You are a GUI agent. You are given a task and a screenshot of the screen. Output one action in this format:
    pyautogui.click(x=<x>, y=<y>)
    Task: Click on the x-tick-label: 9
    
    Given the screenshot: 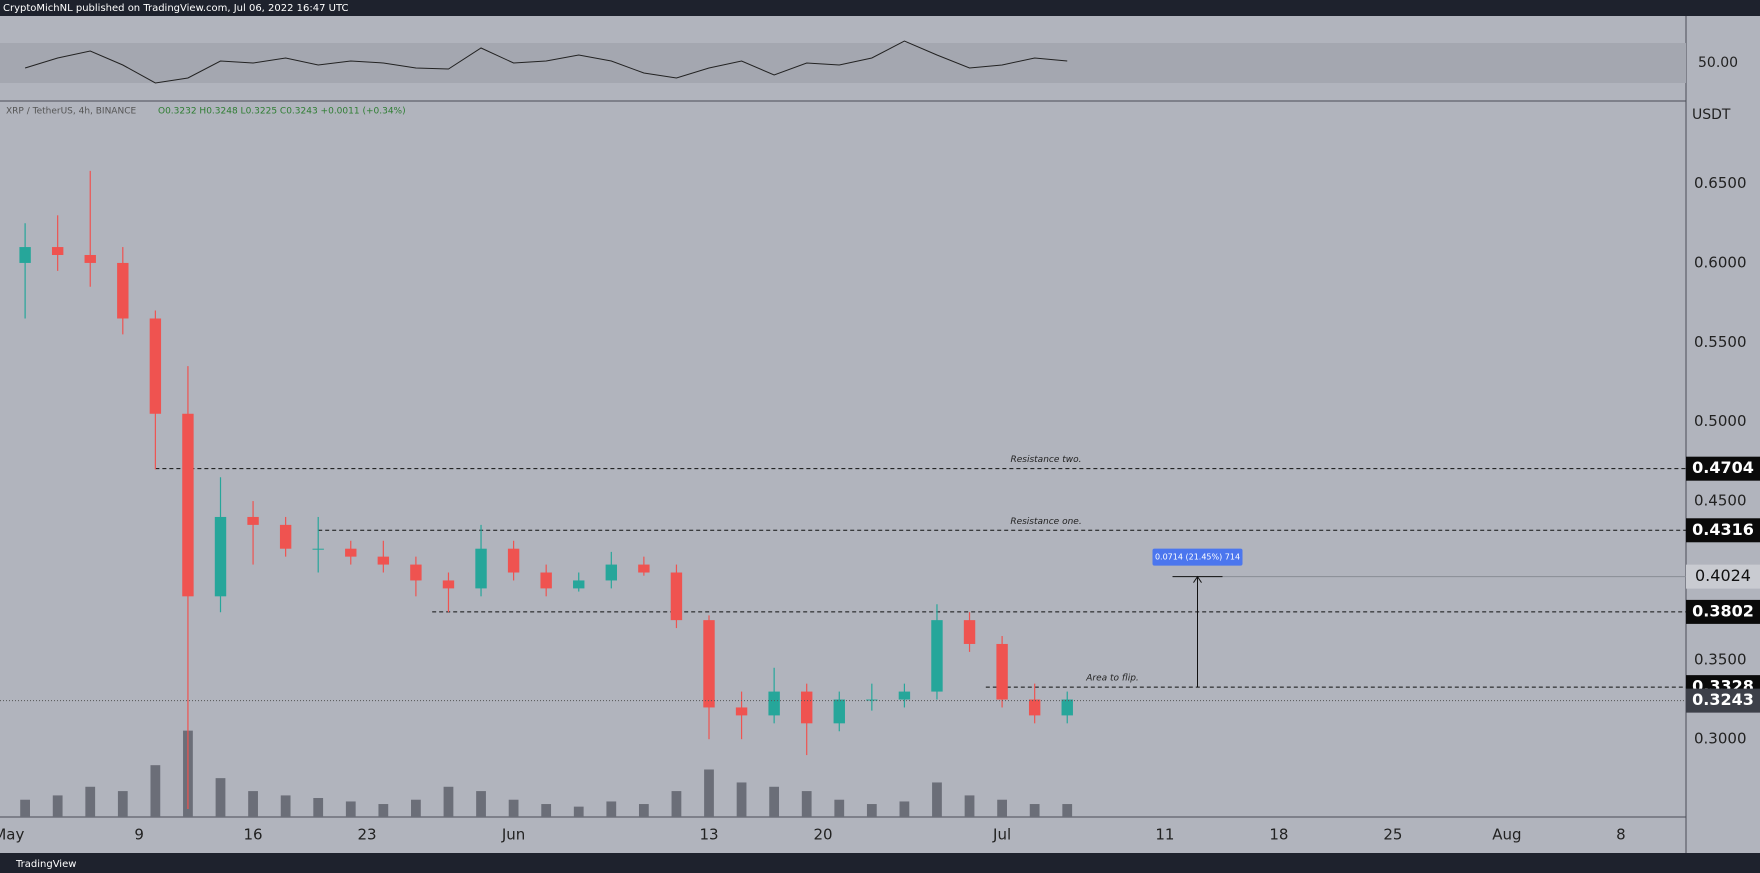 What is the action you would take?
    pyautogui.click(x=139, y=835)
    